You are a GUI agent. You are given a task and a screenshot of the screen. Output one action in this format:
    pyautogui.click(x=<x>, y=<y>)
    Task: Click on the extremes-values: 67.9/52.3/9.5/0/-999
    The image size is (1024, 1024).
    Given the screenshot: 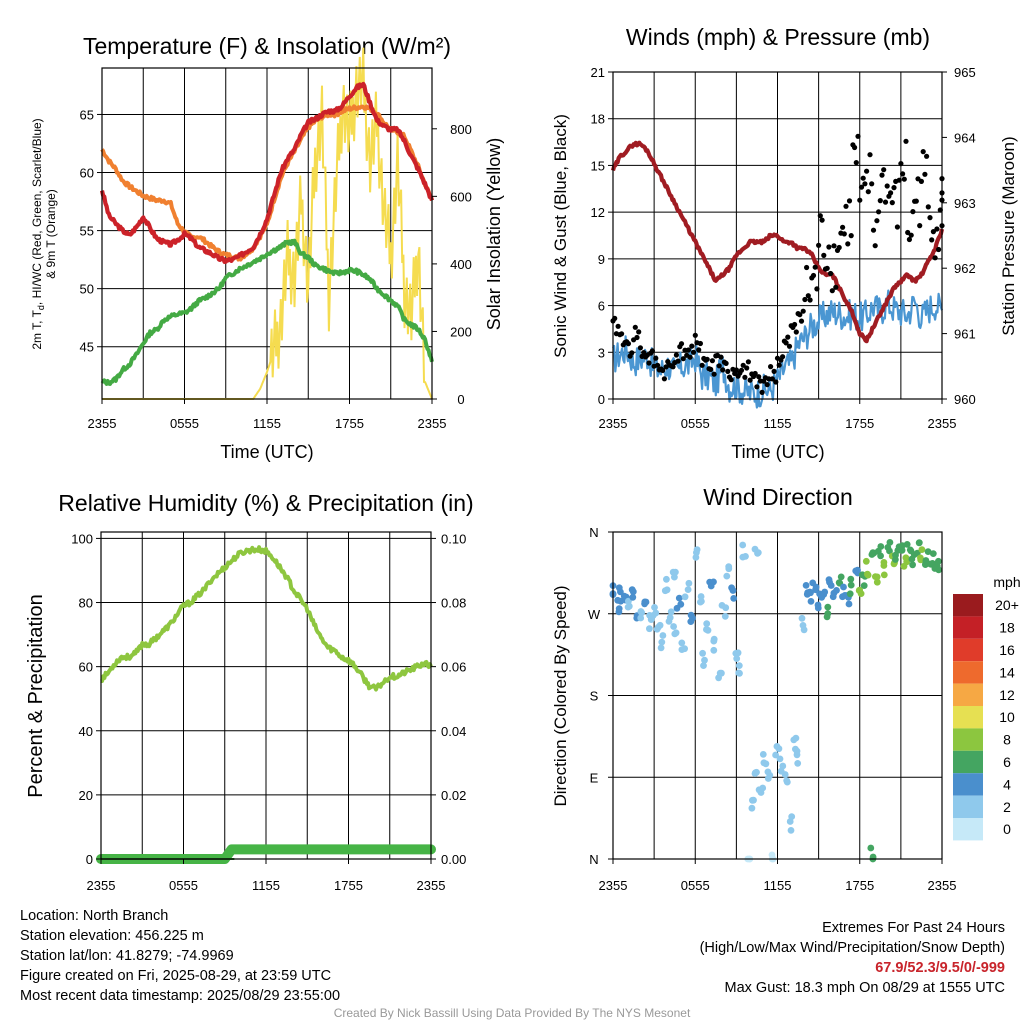 What is the action you would take?
    pyautogui.click(x=940, y=968)
    